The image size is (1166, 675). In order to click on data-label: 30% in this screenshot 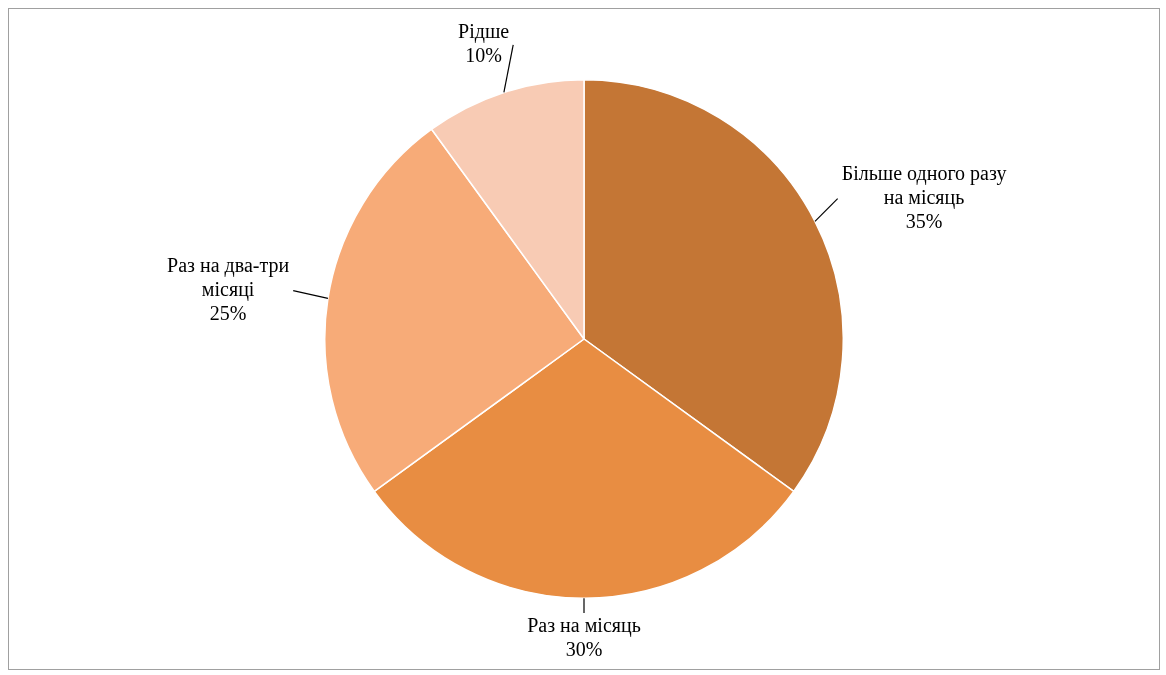, I will do `click(584, 649)`.